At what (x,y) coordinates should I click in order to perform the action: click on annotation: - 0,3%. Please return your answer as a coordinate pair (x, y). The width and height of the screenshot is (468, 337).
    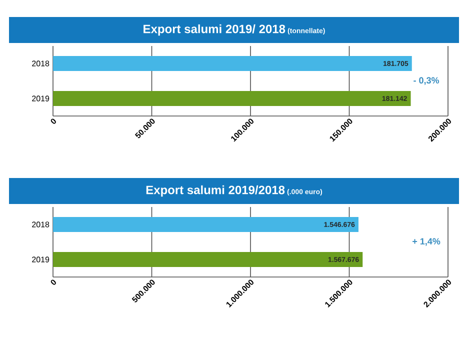
    Looking at the image, I should click on (427, 81).